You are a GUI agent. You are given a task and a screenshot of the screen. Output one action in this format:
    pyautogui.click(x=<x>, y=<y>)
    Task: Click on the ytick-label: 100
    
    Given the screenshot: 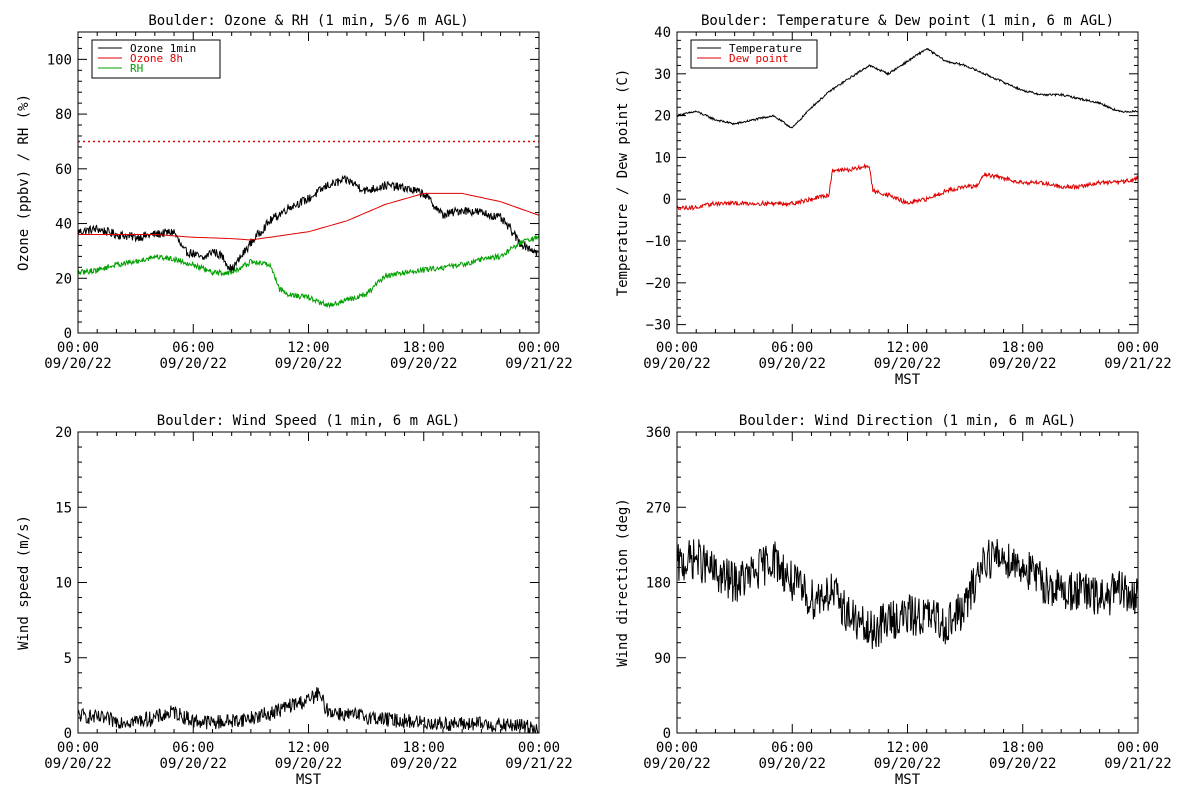 What is the action you would take?
    pyautogui.click(x=59, y=60)
    